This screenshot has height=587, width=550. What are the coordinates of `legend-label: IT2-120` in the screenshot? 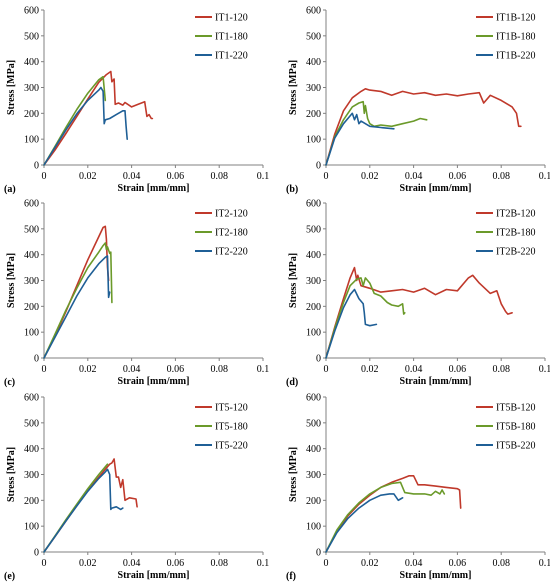 It's located at (231, 214).